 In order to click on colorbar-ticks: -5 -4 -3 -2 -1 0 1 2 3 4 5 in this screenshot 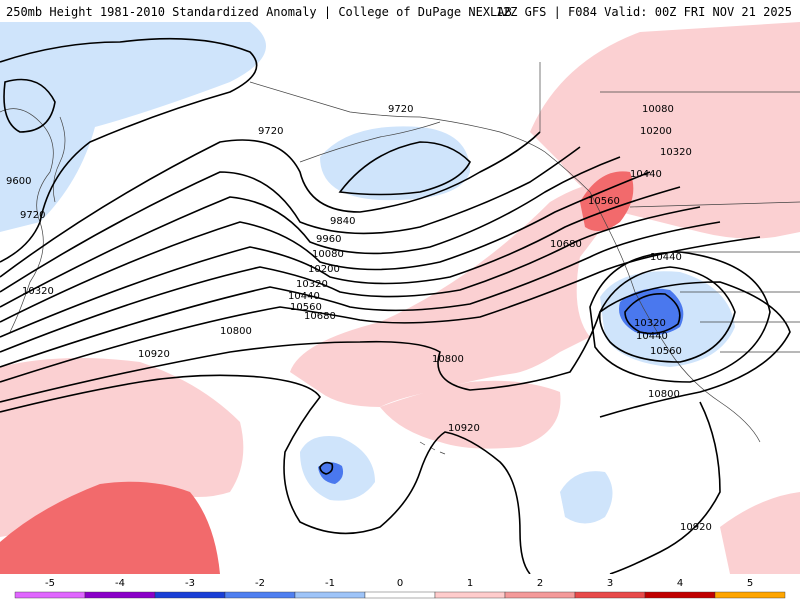, I will do `click(399, 583)`.